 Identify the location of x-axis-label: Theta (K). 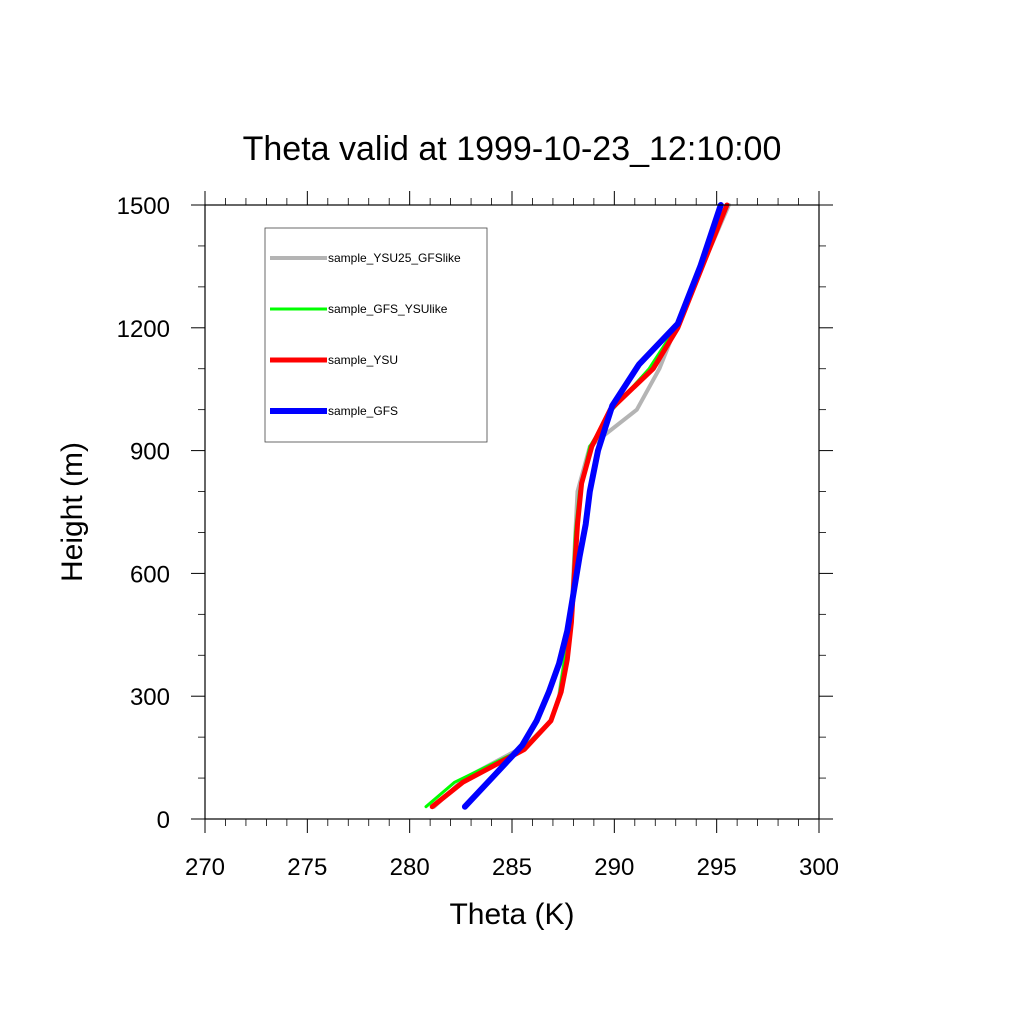
(511, 914).